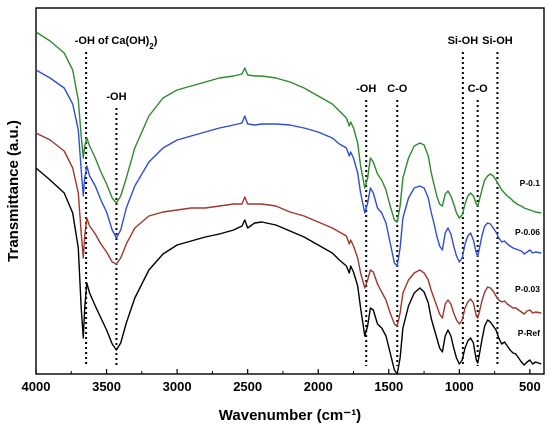 The image size is (550, 430). I want to click on band-annotation: -OH of Ca(OH)2), so click(116, 43).